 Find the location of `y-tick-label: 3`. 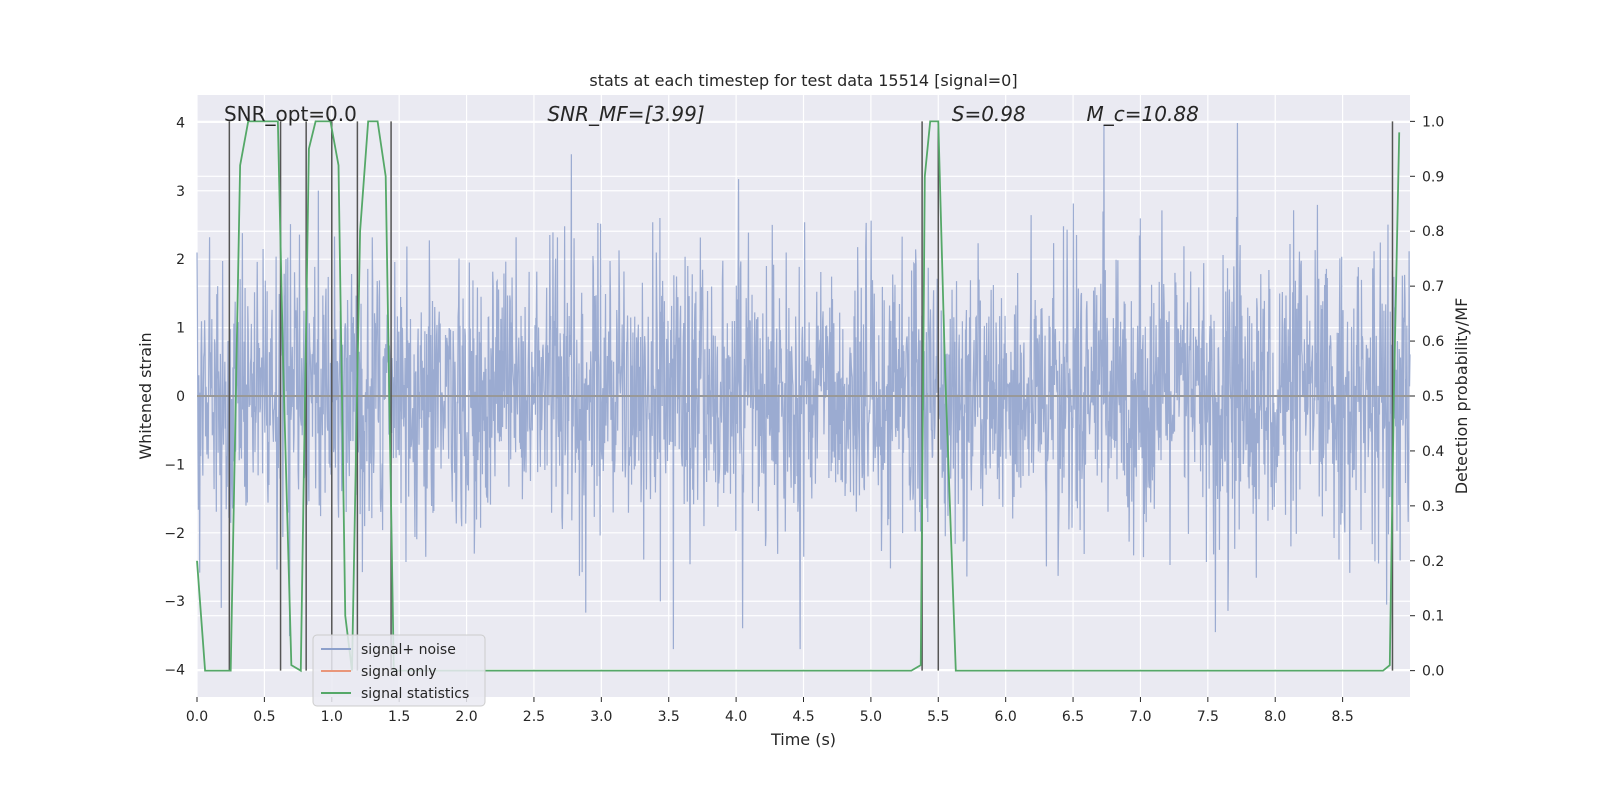

y-tick-label: 3 is located at coordinates (180, 192).